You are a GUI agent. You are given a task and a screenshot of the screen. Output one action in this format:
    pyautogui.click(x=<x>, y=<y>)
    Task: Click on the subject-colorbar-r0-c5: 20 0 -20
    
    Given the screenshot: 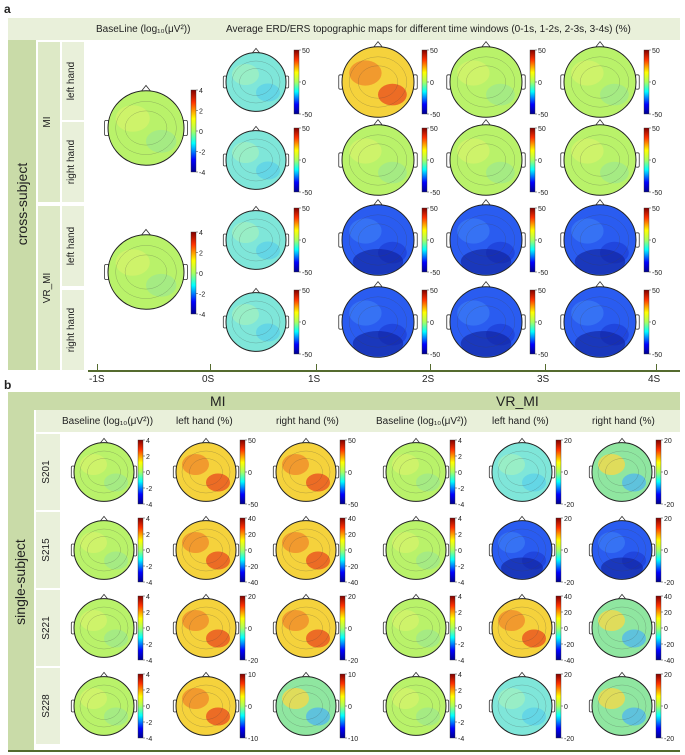 What is the action you would take?
    pyautogui.click(x=664, y=473)
    